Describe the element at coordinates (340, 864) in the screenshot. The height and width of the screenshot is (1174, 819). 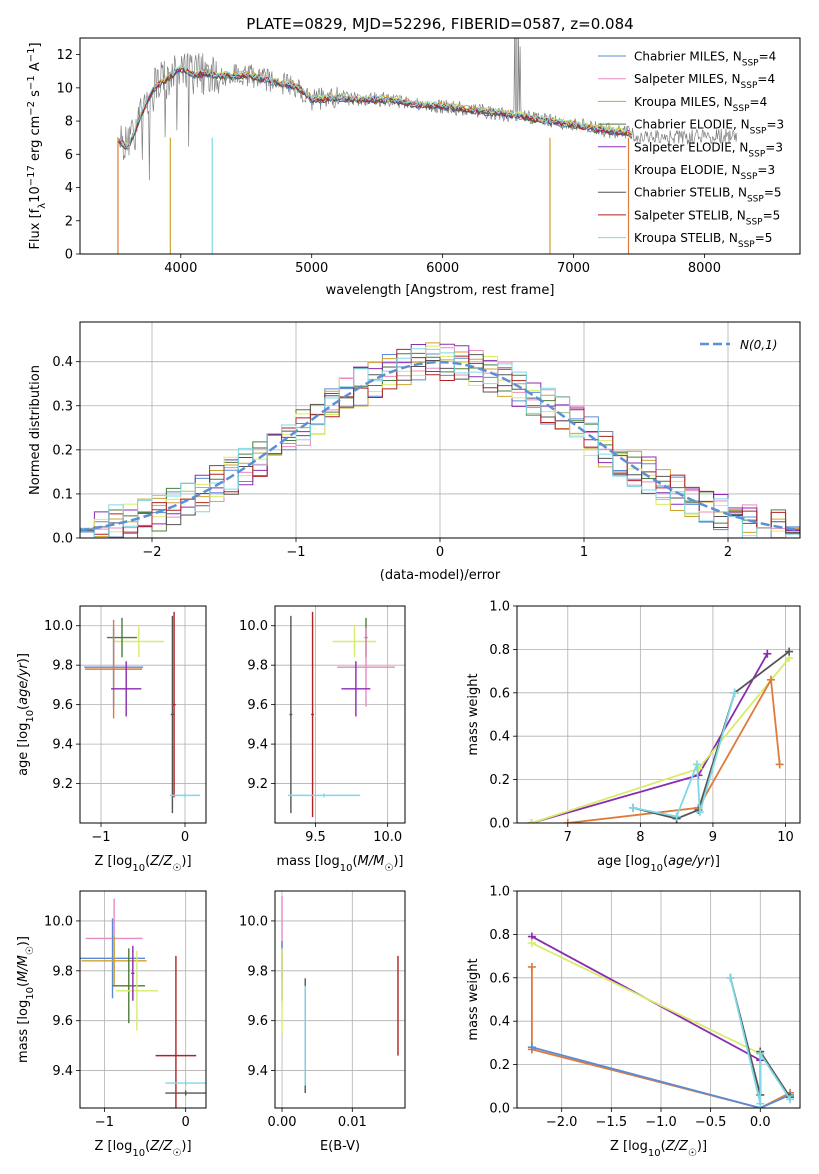
I see `x-axis-label: mass [log10(M/M☉)]` at that location.